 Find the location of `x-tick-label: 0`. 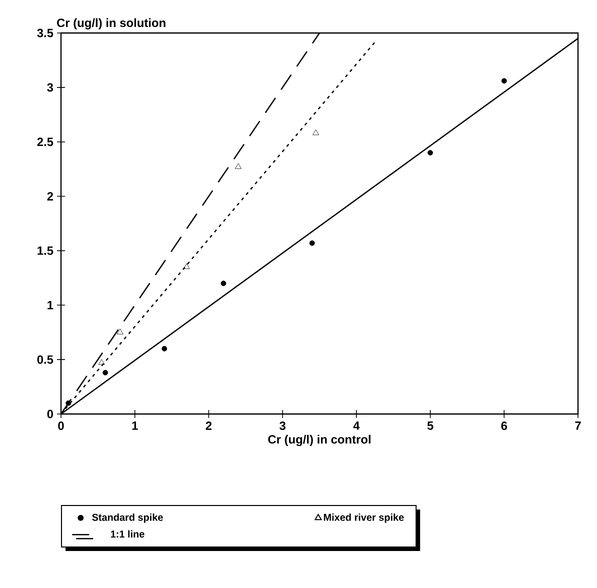

x-tick-label: 0 is located at coordinates (61, 426).